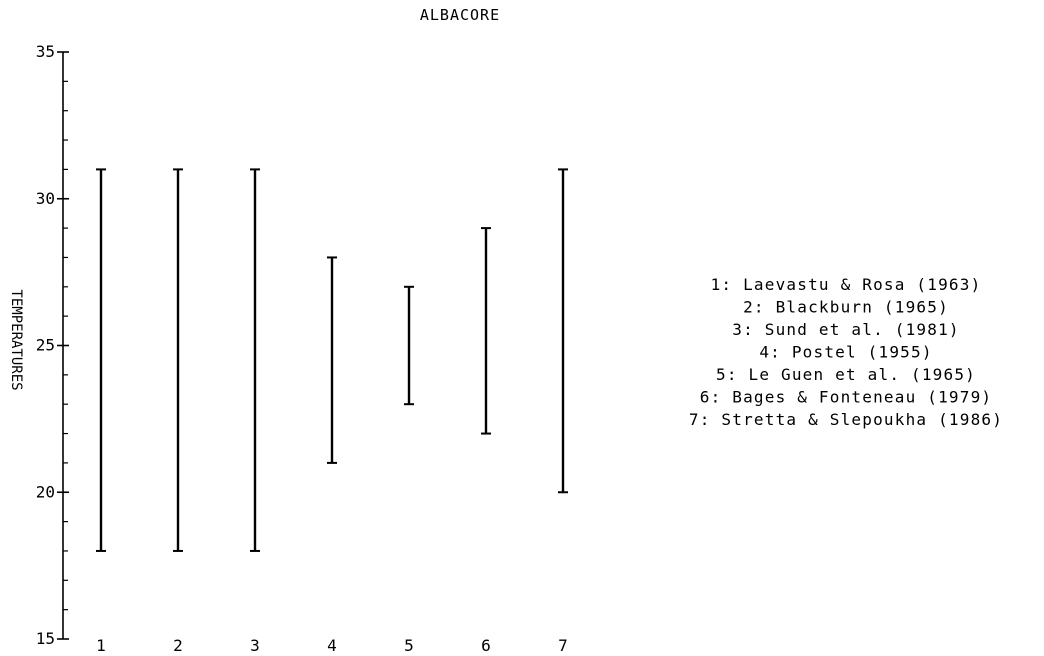  Describe the element at coordinates (846, 307) in the screenshot. I see `legend-entry: 2: Blackburn (1965)` at that location.